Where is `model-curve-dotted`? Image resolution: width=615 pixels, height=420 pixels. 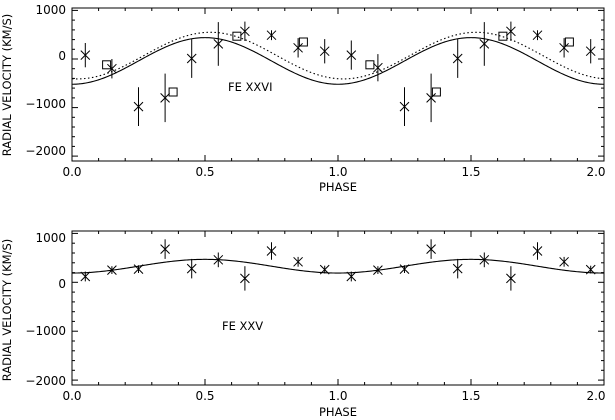 model-curve-dotted is located at coordinates (338, 55).